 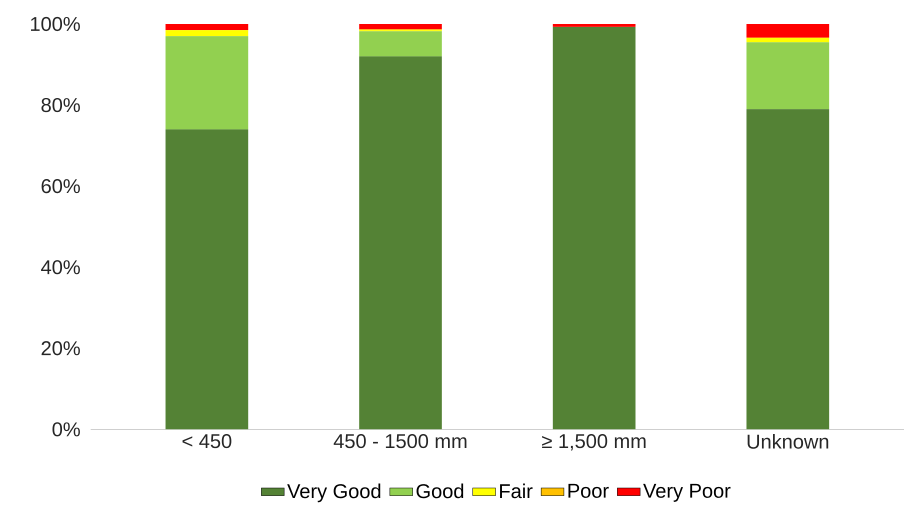 What do you see at coordinates (687, 493) in the screenshot?
I see `legend-label: Very Poor` at bounding box center [687, 493].